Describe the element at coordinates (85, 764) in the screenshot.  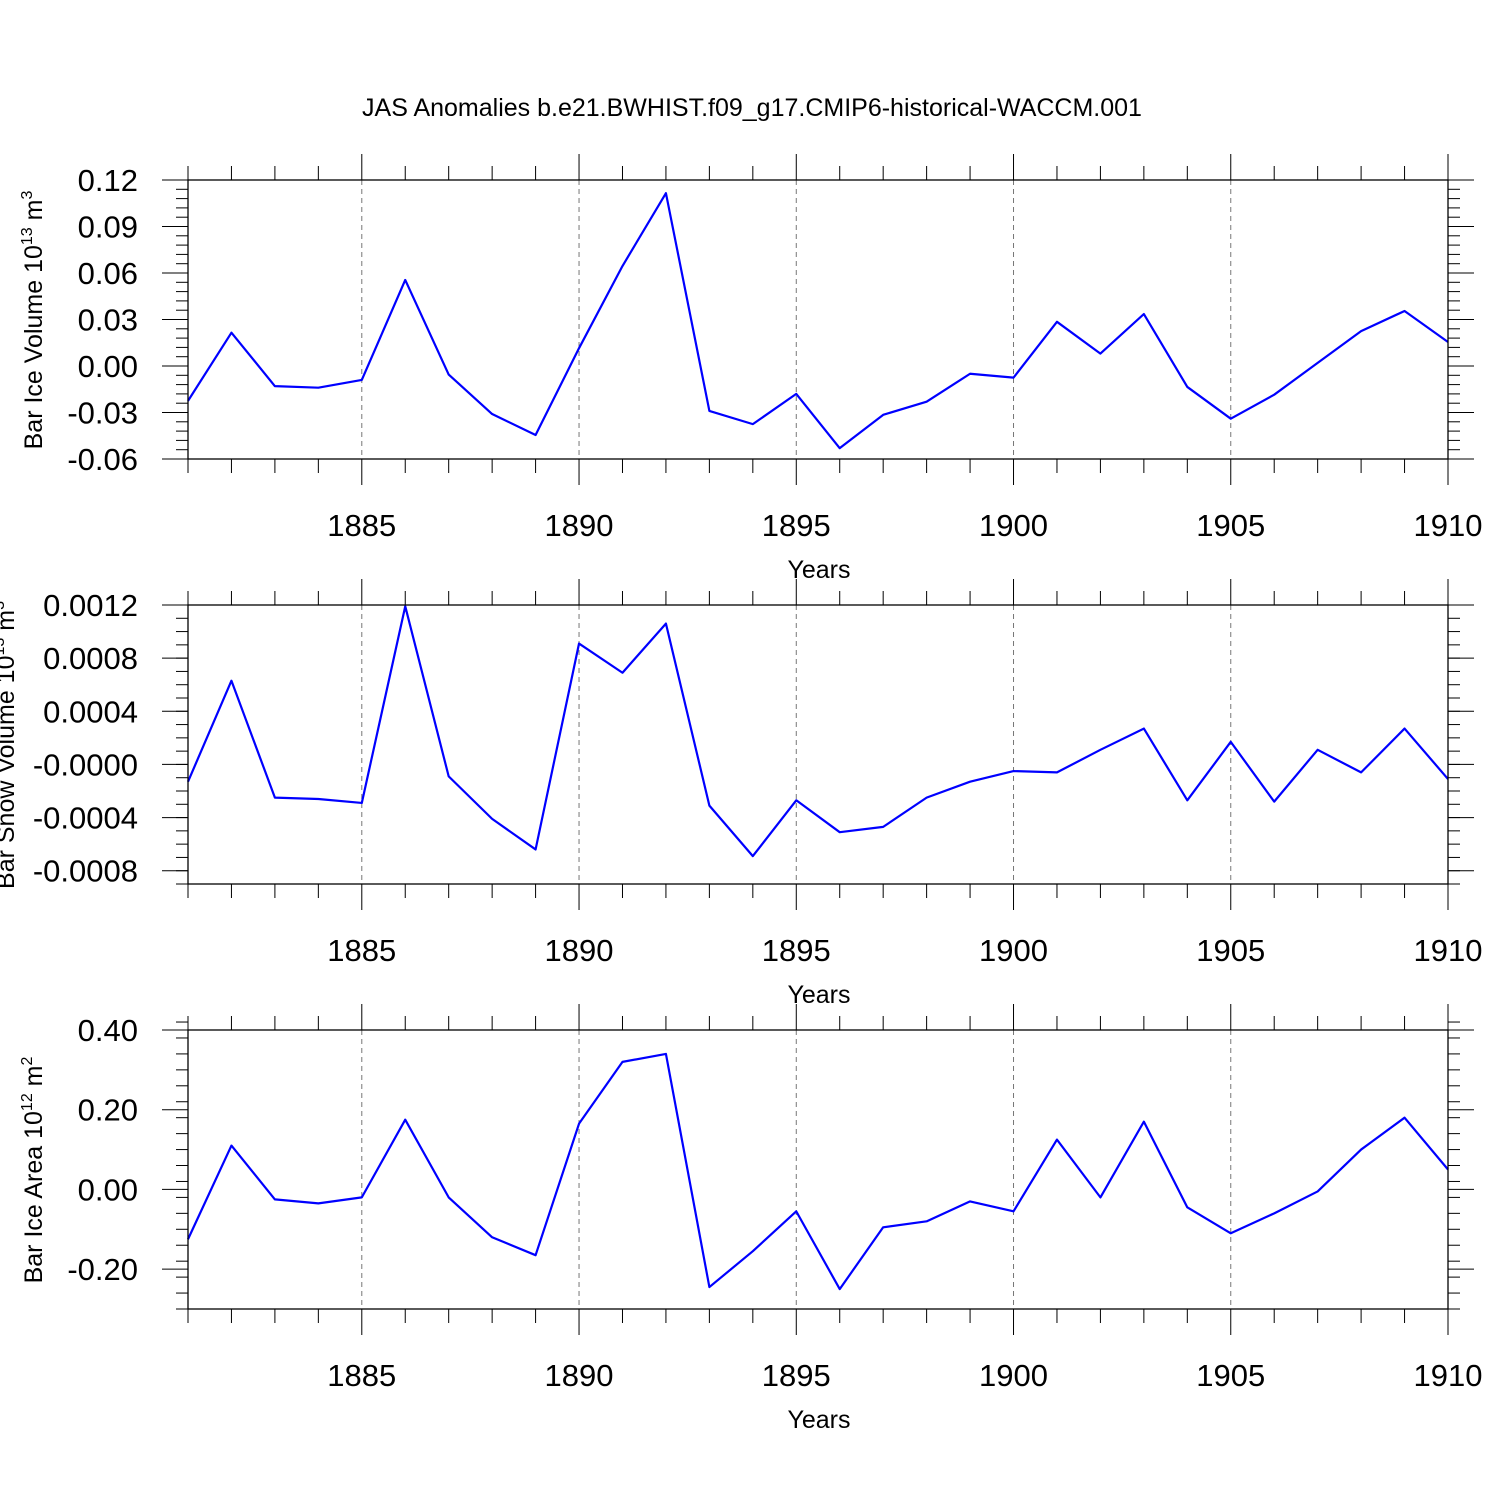
I see `y-tick-label: -0.0000` at that location.